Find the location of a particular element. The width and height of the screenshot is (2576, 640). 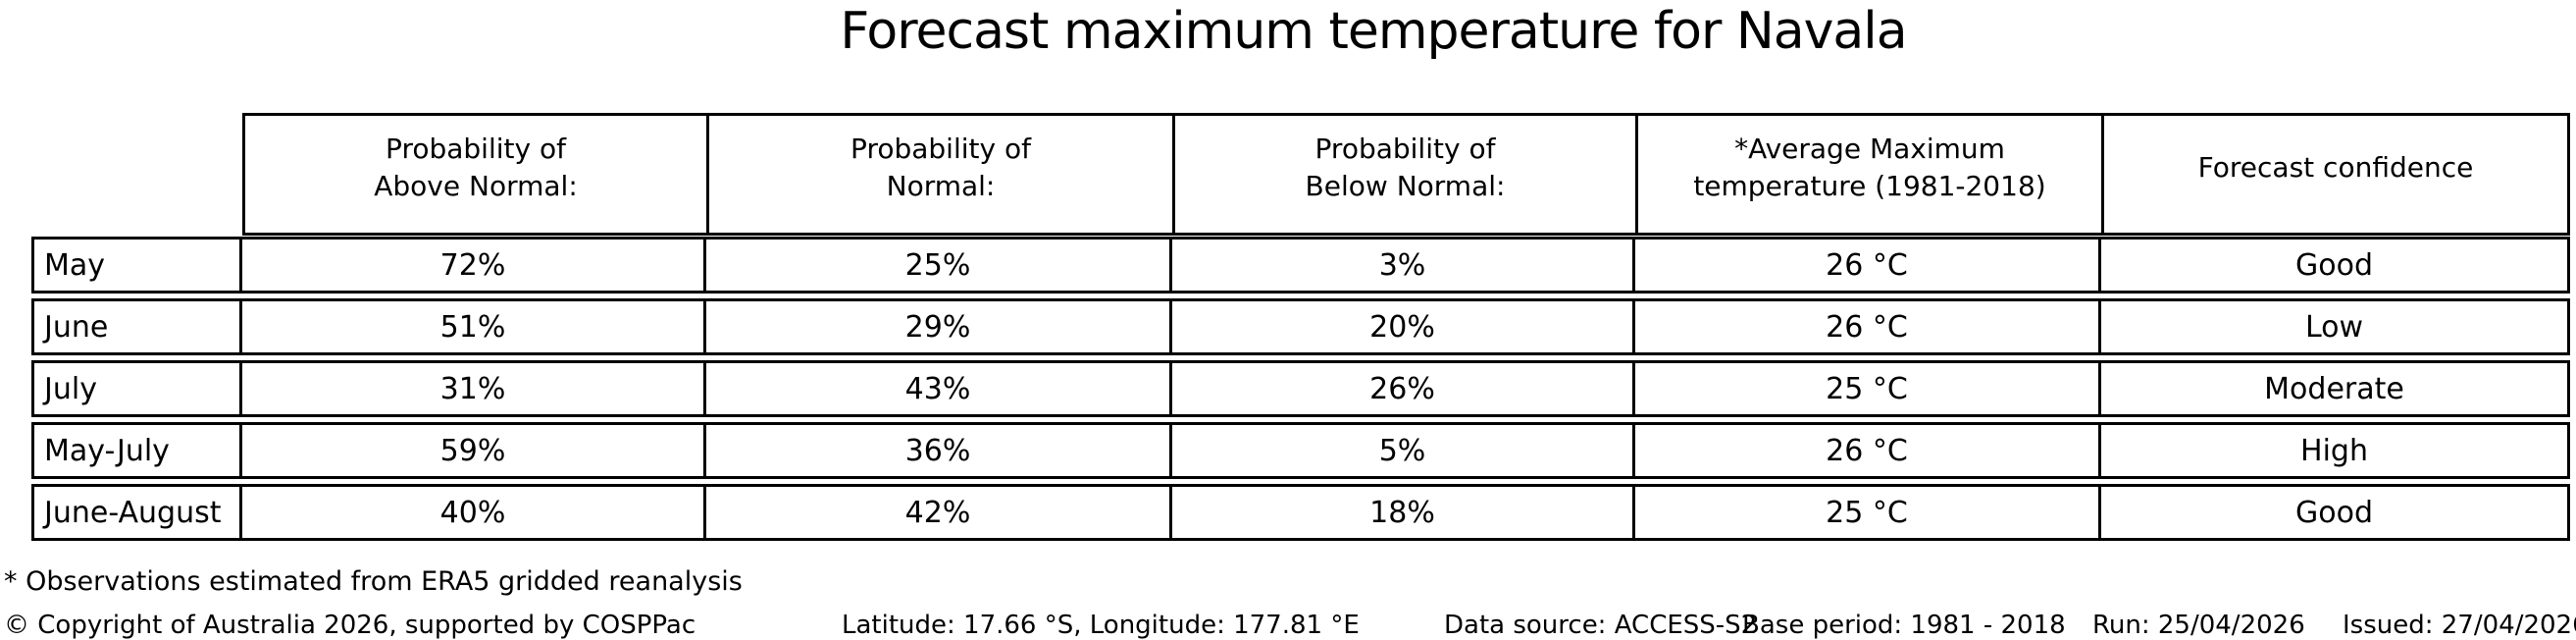

table-row-may: May 72% 25% 3% 26 °C Good is located at coordinates (1300, 265).